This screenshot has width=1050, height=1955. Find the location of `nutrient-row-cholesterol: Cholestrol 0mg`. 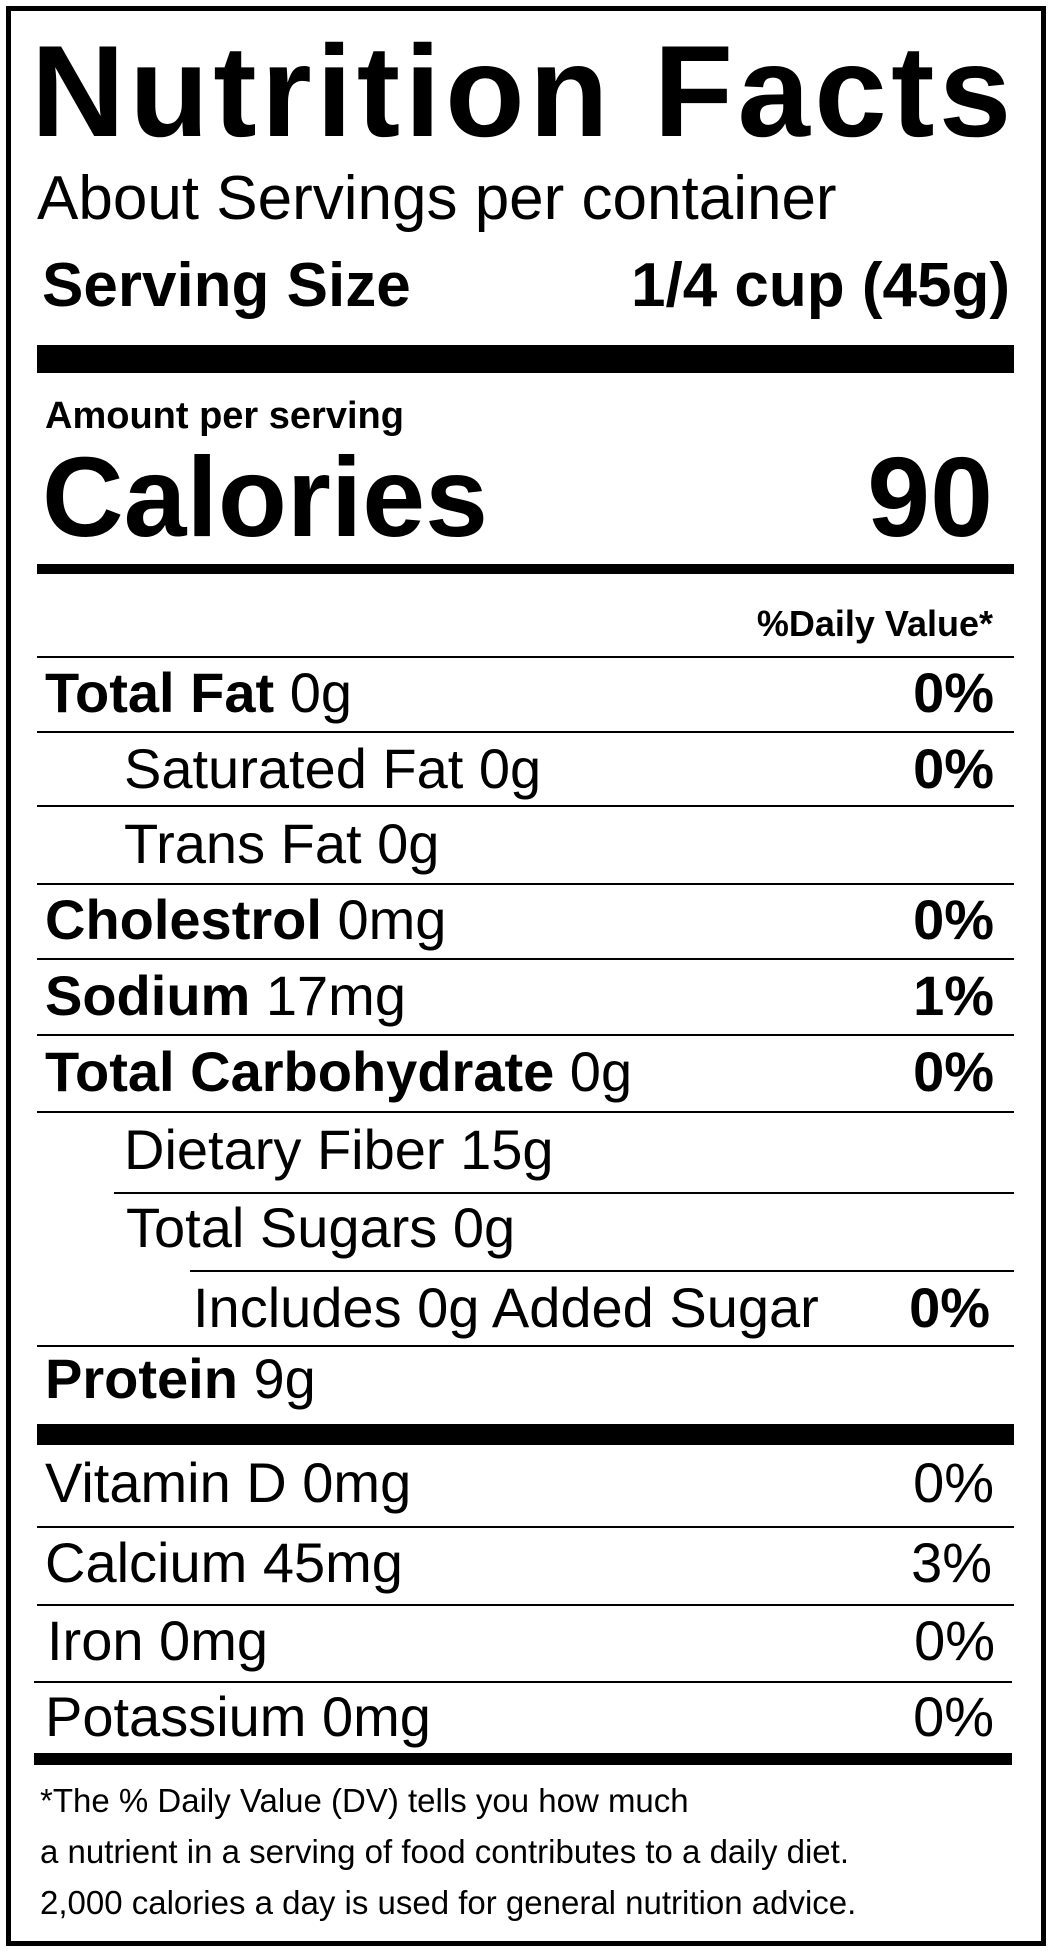

nutrient-row-cholesterol: Cholestrol 0mg is located at coordinates (245, 919).